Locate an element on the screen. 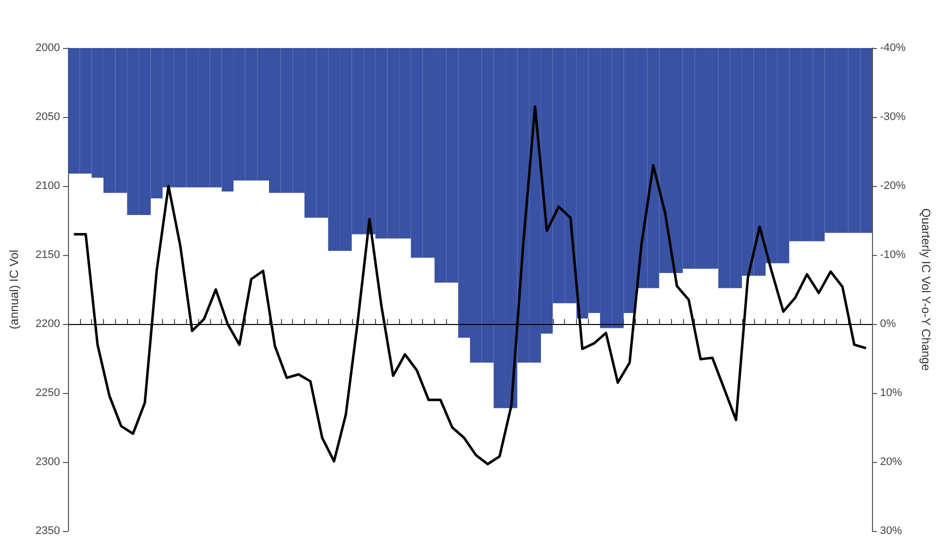  y2-tick-label: -10% is located at coordinates (893, 255).